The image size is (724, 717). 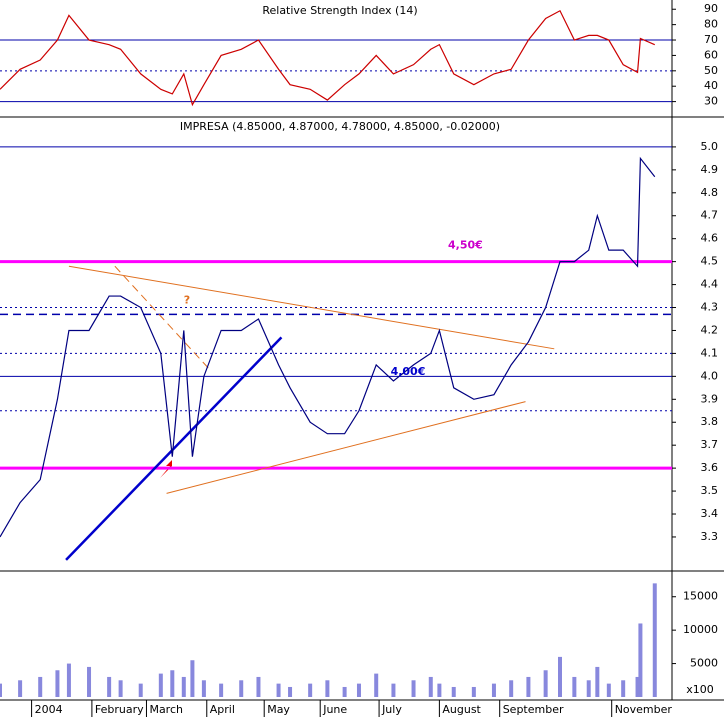 What do you see at coordinates (119, 709) in the screenshot?
I see `x-tick-label: February` at bounding box center [119, 709].